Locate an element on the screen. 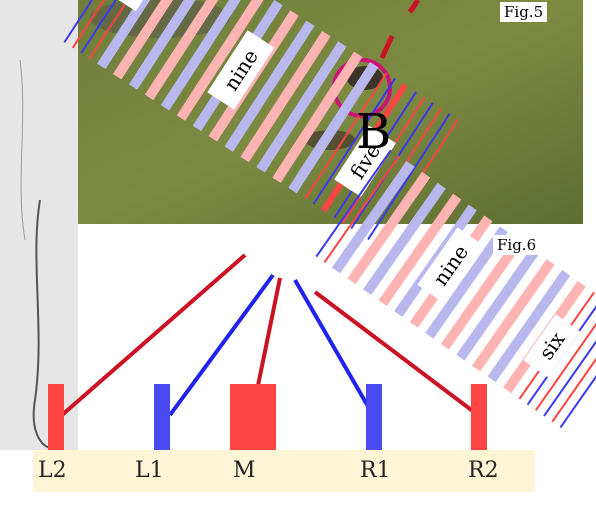  label-bar is located at coordinates (284, 471).